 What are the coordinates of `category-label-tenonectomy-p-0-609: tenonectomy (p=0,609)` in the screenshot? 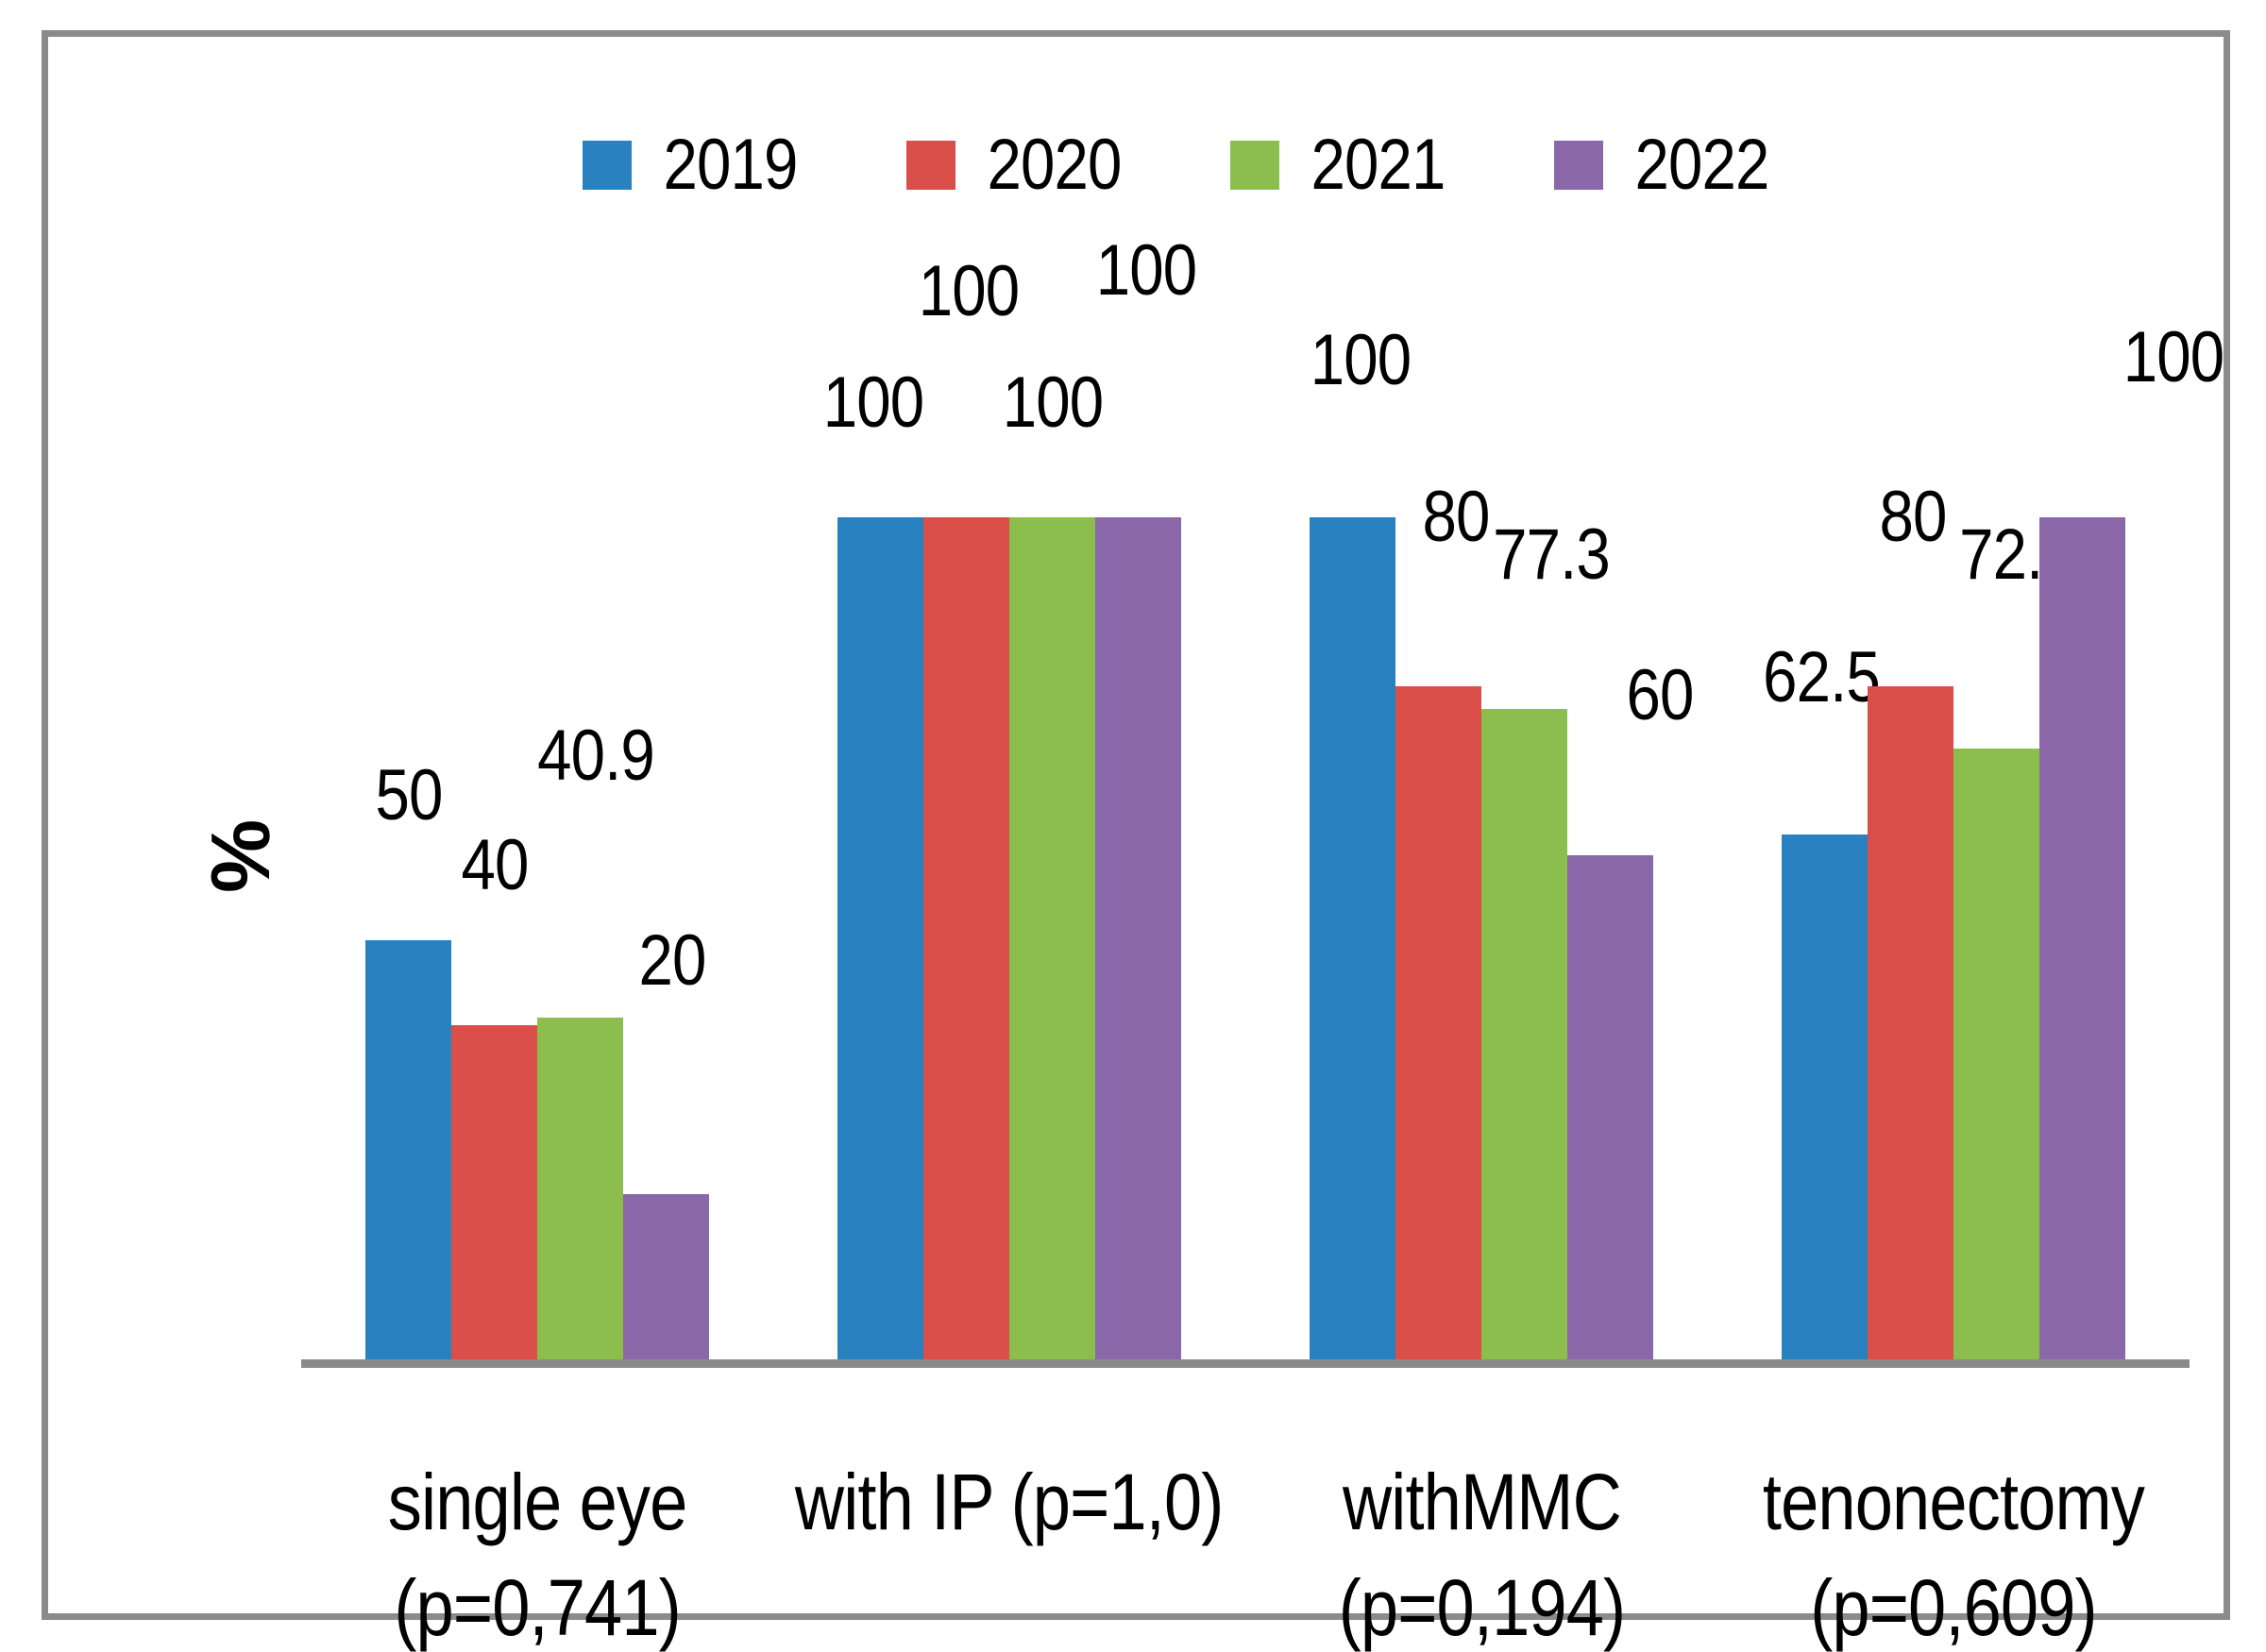 It's located at (1954, 1550).